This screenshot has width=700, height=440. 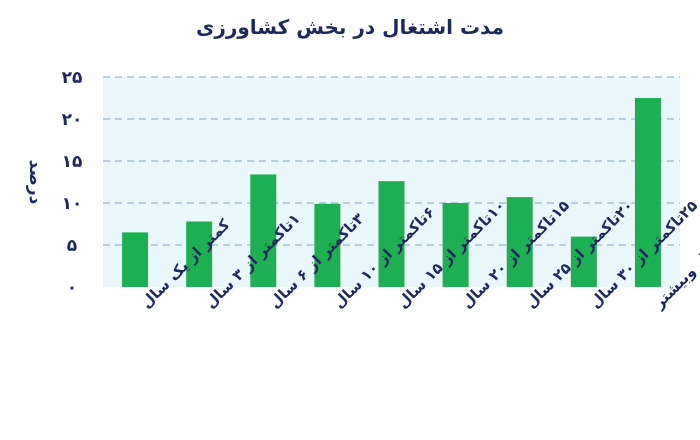 What do you see at coordinates (350, 27) in the screenshot?
I see `chart-title: مدت اشتغال در بخش کشاورزی` at bounding box center [350, 27].